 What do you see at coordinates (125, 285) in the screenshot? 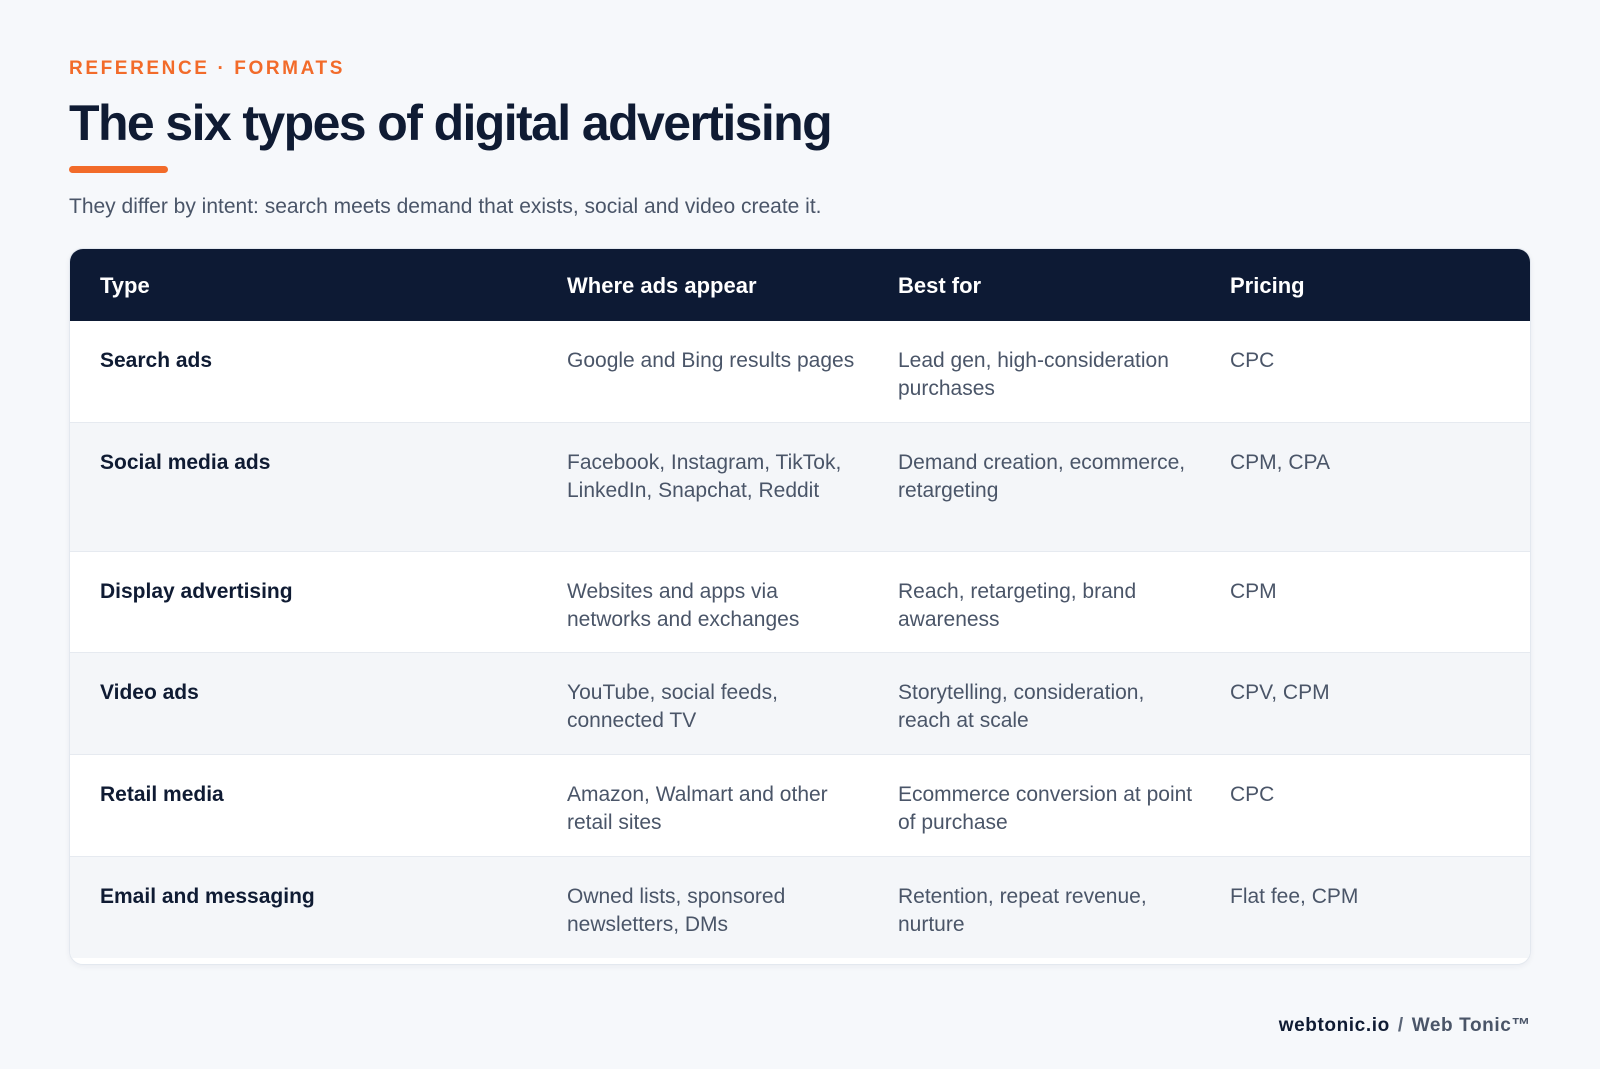
I see `column-header-type: Type` at bounding box center [125, 285].